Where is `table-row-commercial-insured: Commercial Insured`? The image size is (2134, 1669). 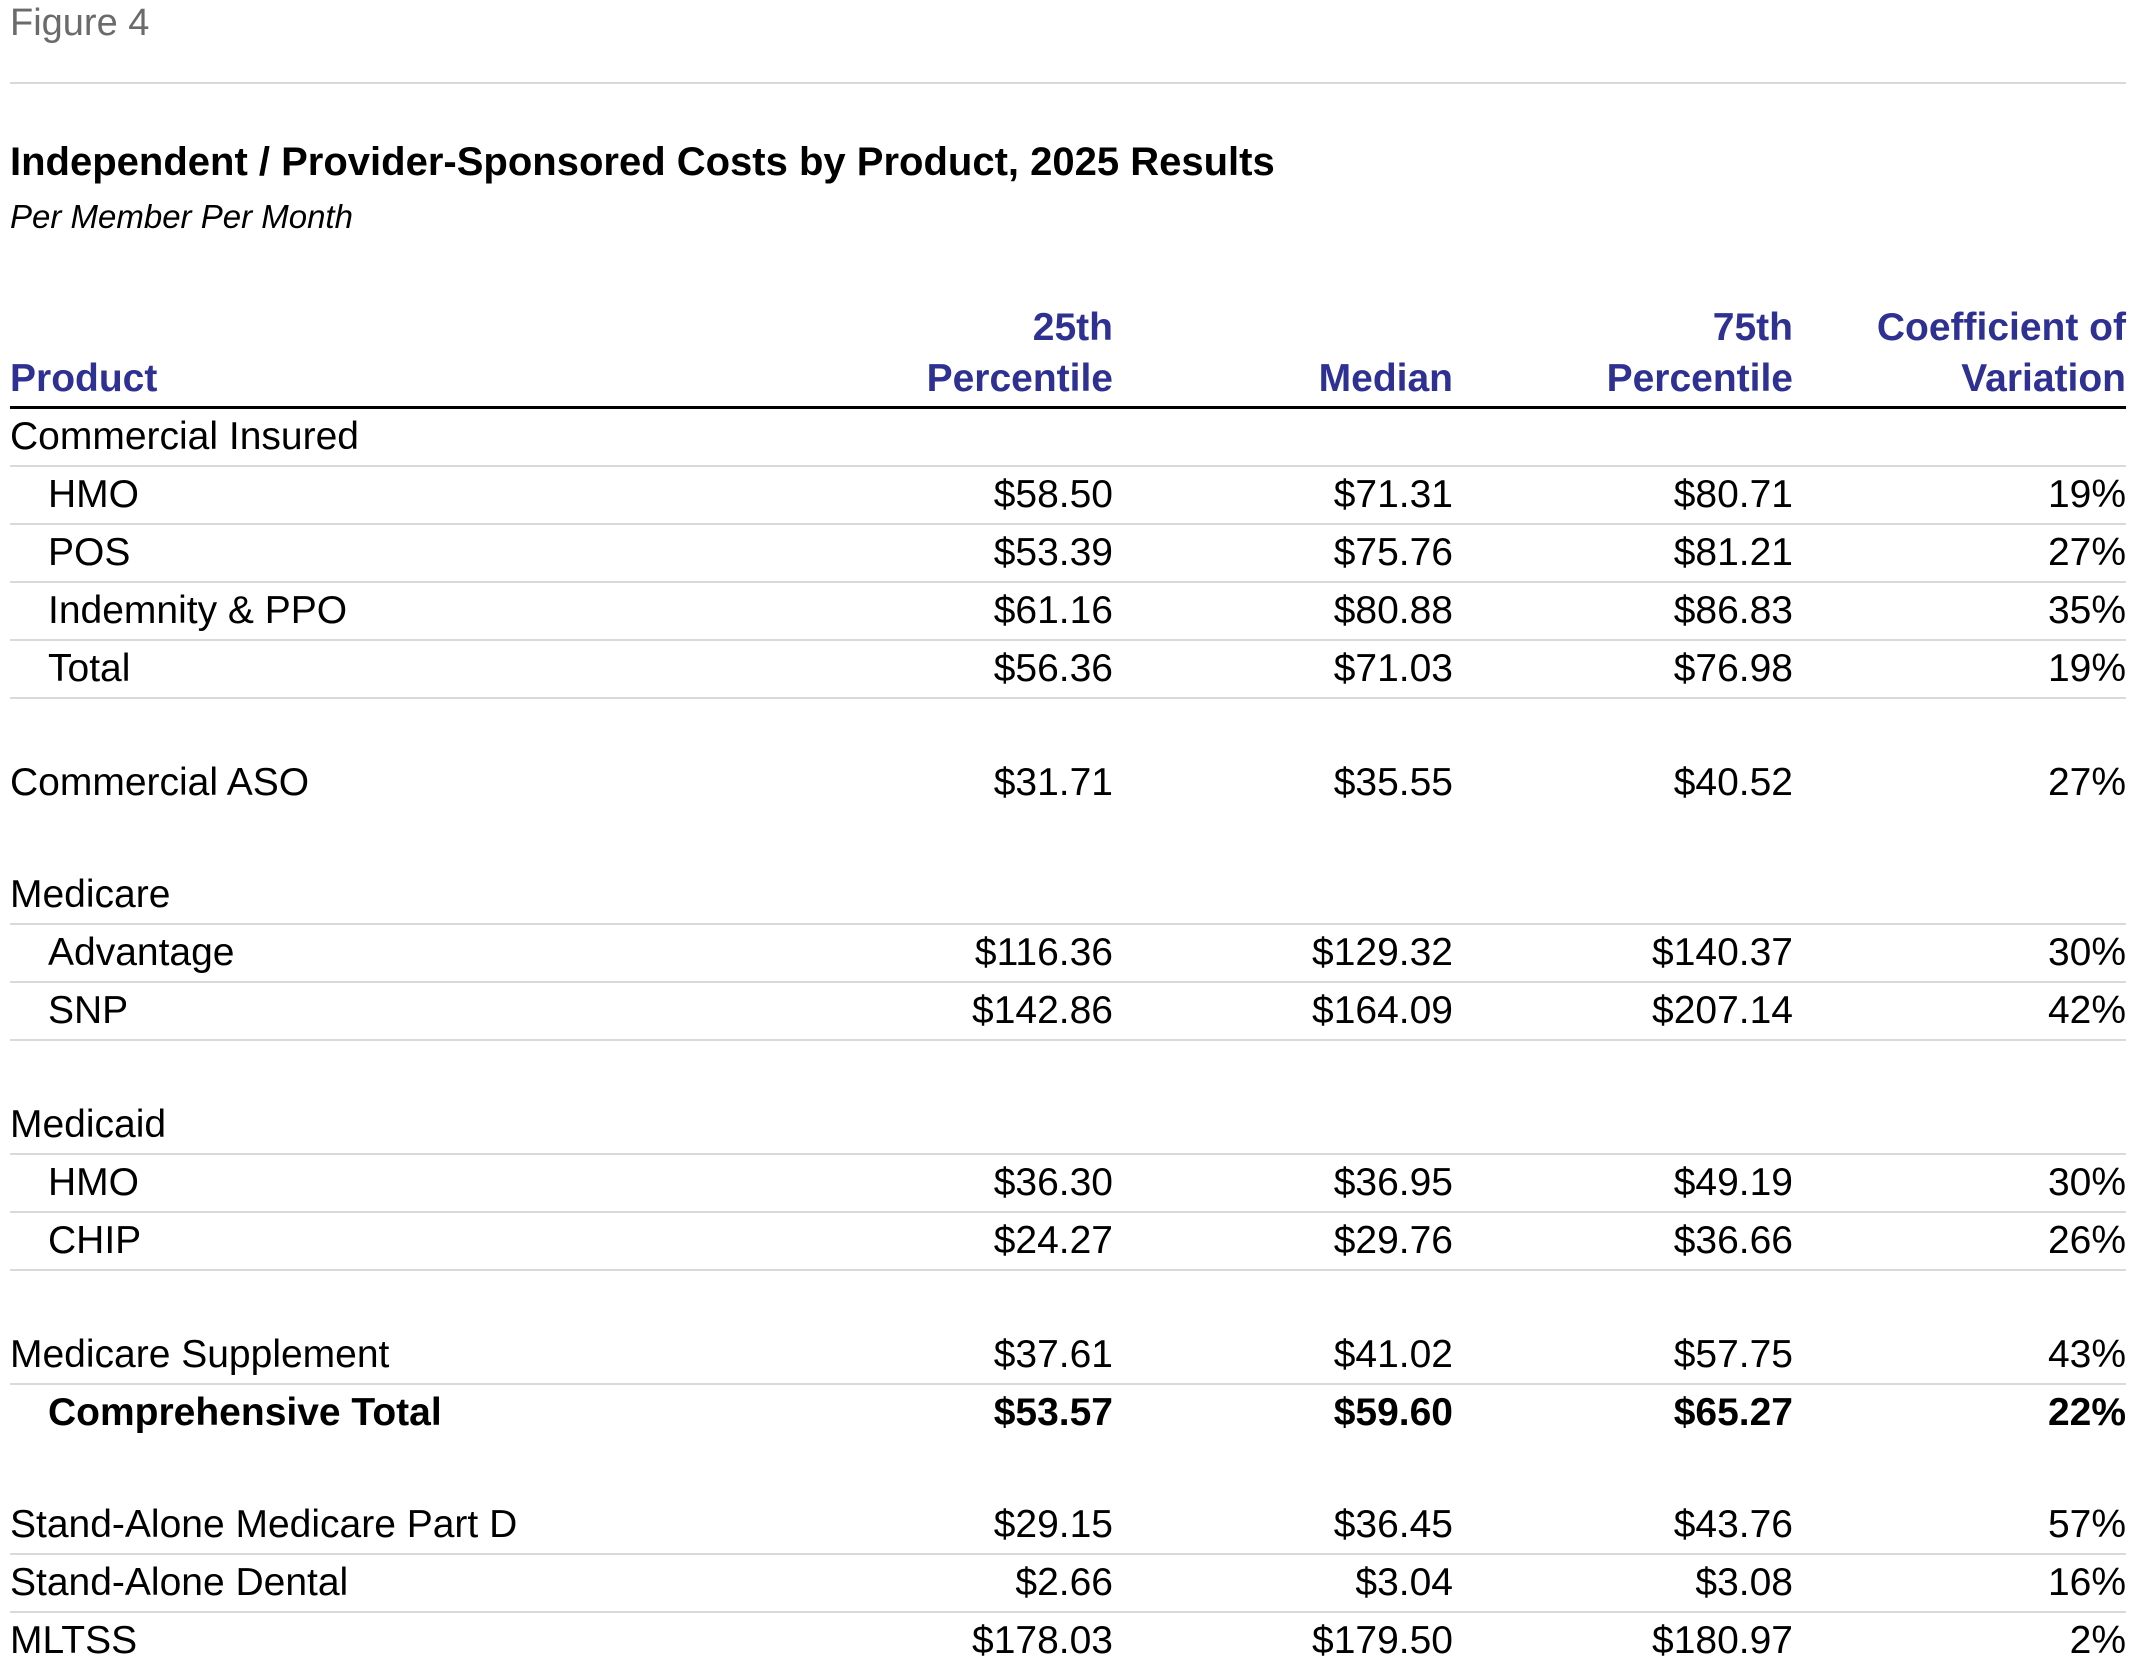 table-row-commercial-insured: Commercial Insured is located at coordinates (1068, 438).